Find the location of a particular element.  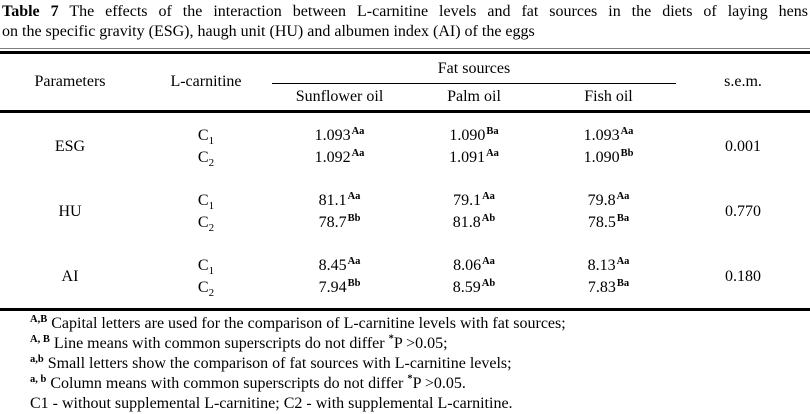

sunflower-values: 8.45Aa 7.94Bb is located at coordinates (339, 277).